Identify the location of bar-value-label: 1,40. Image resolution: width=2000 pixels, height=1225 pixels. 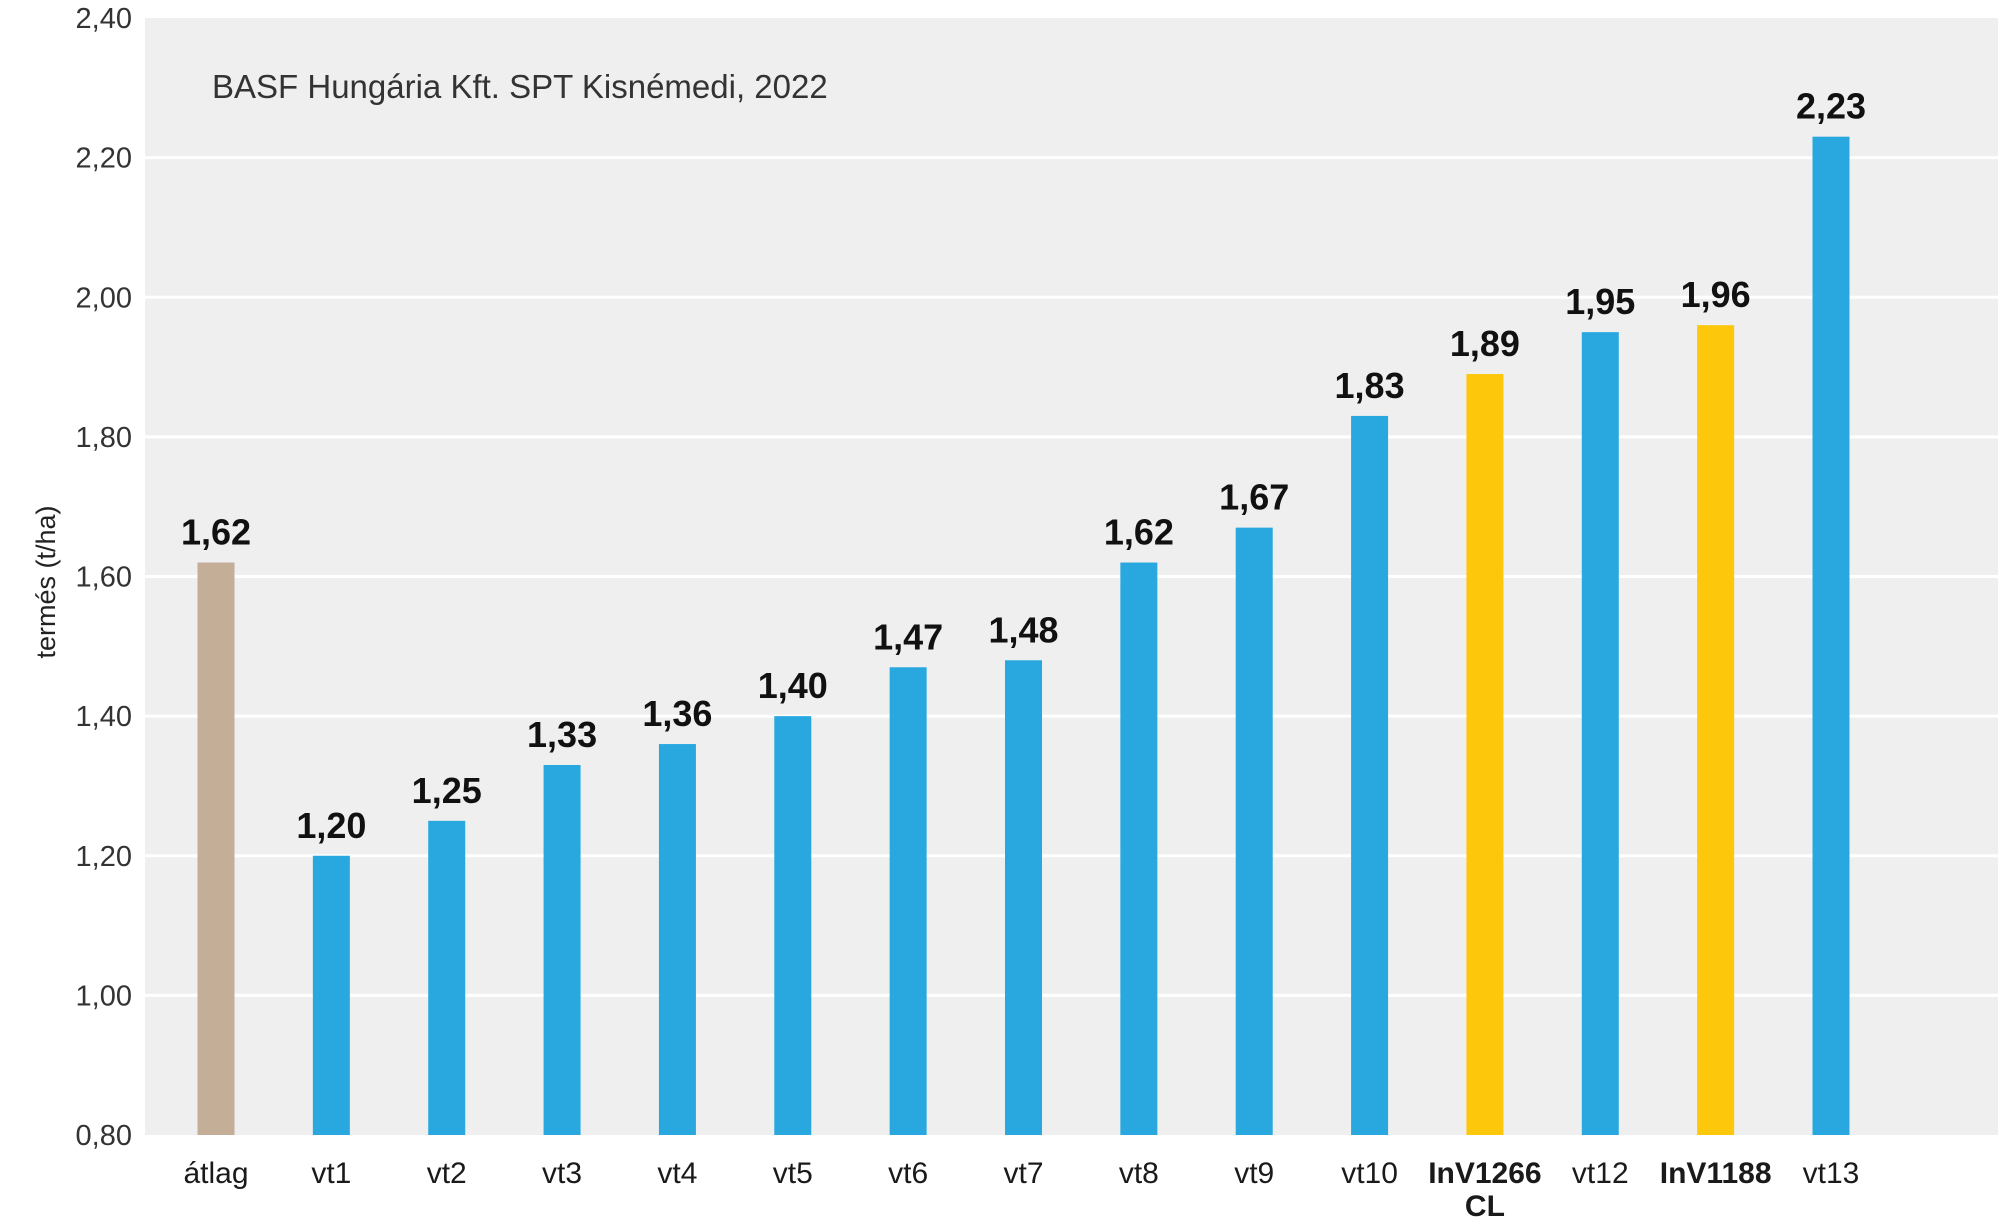
(793, 685).